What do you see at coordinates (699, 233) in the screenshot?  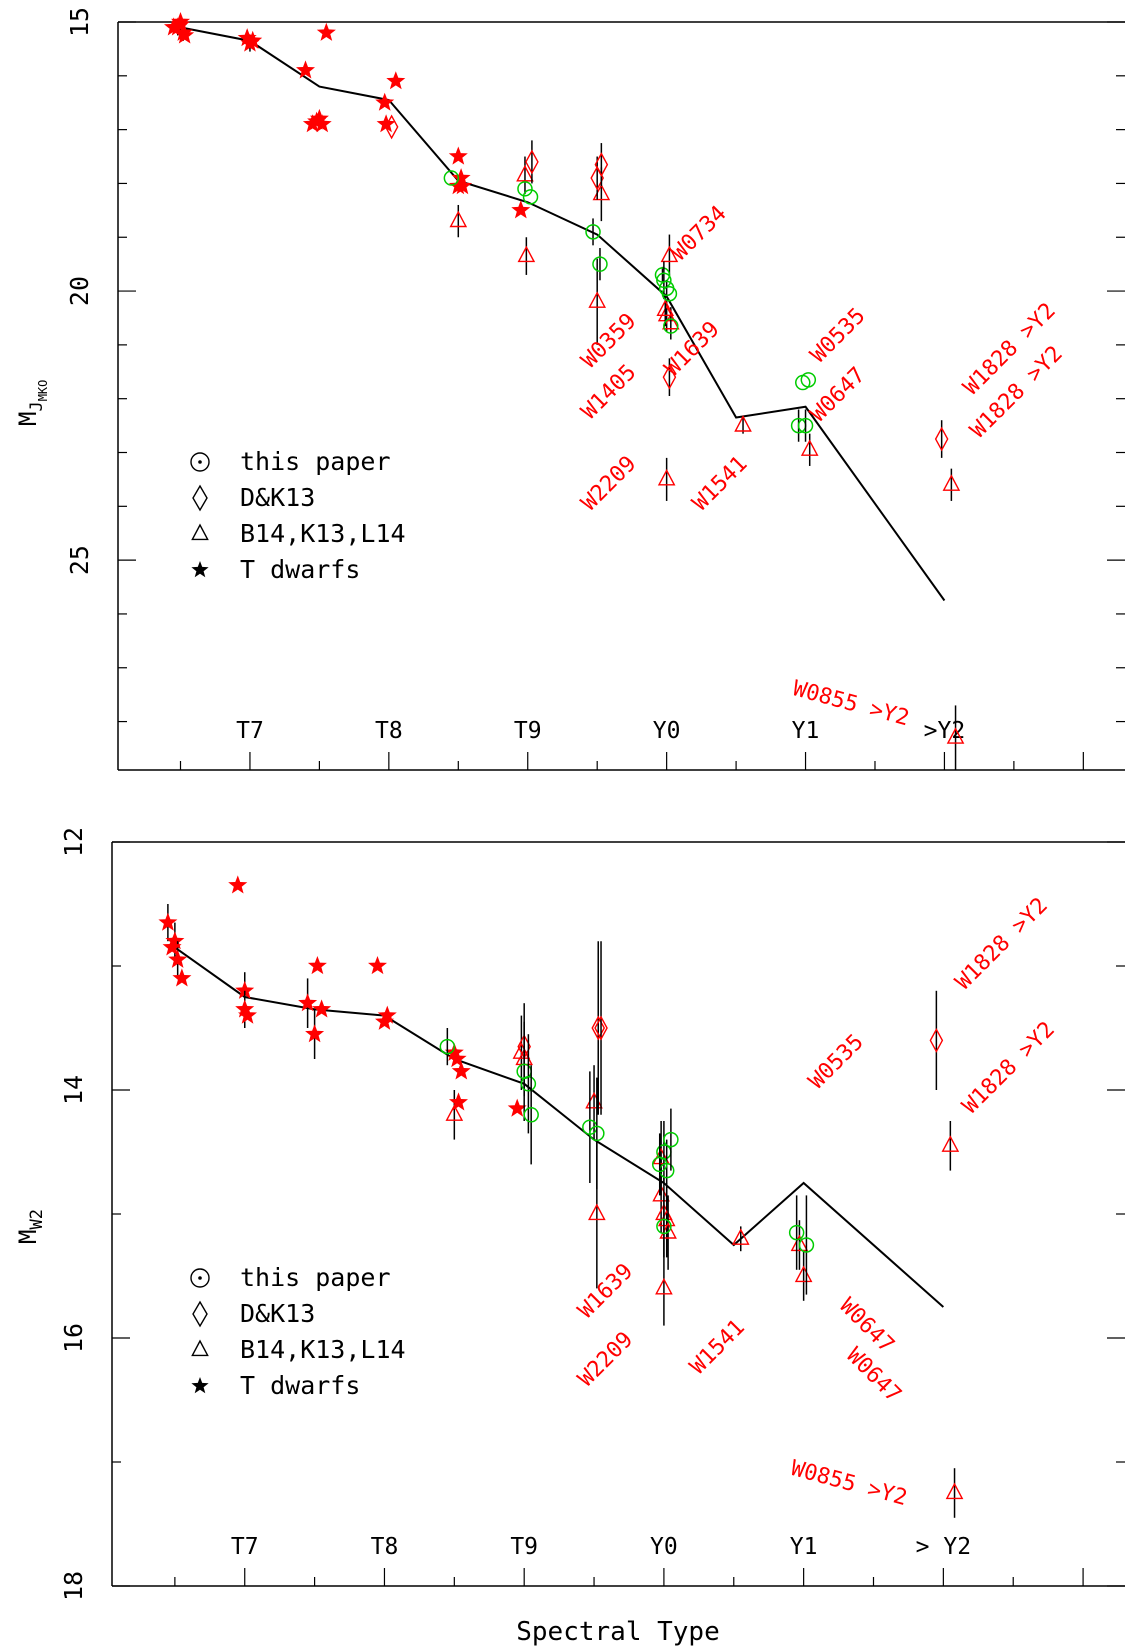 I see `point-annotation: W0734` at bounding box center [699, 233].